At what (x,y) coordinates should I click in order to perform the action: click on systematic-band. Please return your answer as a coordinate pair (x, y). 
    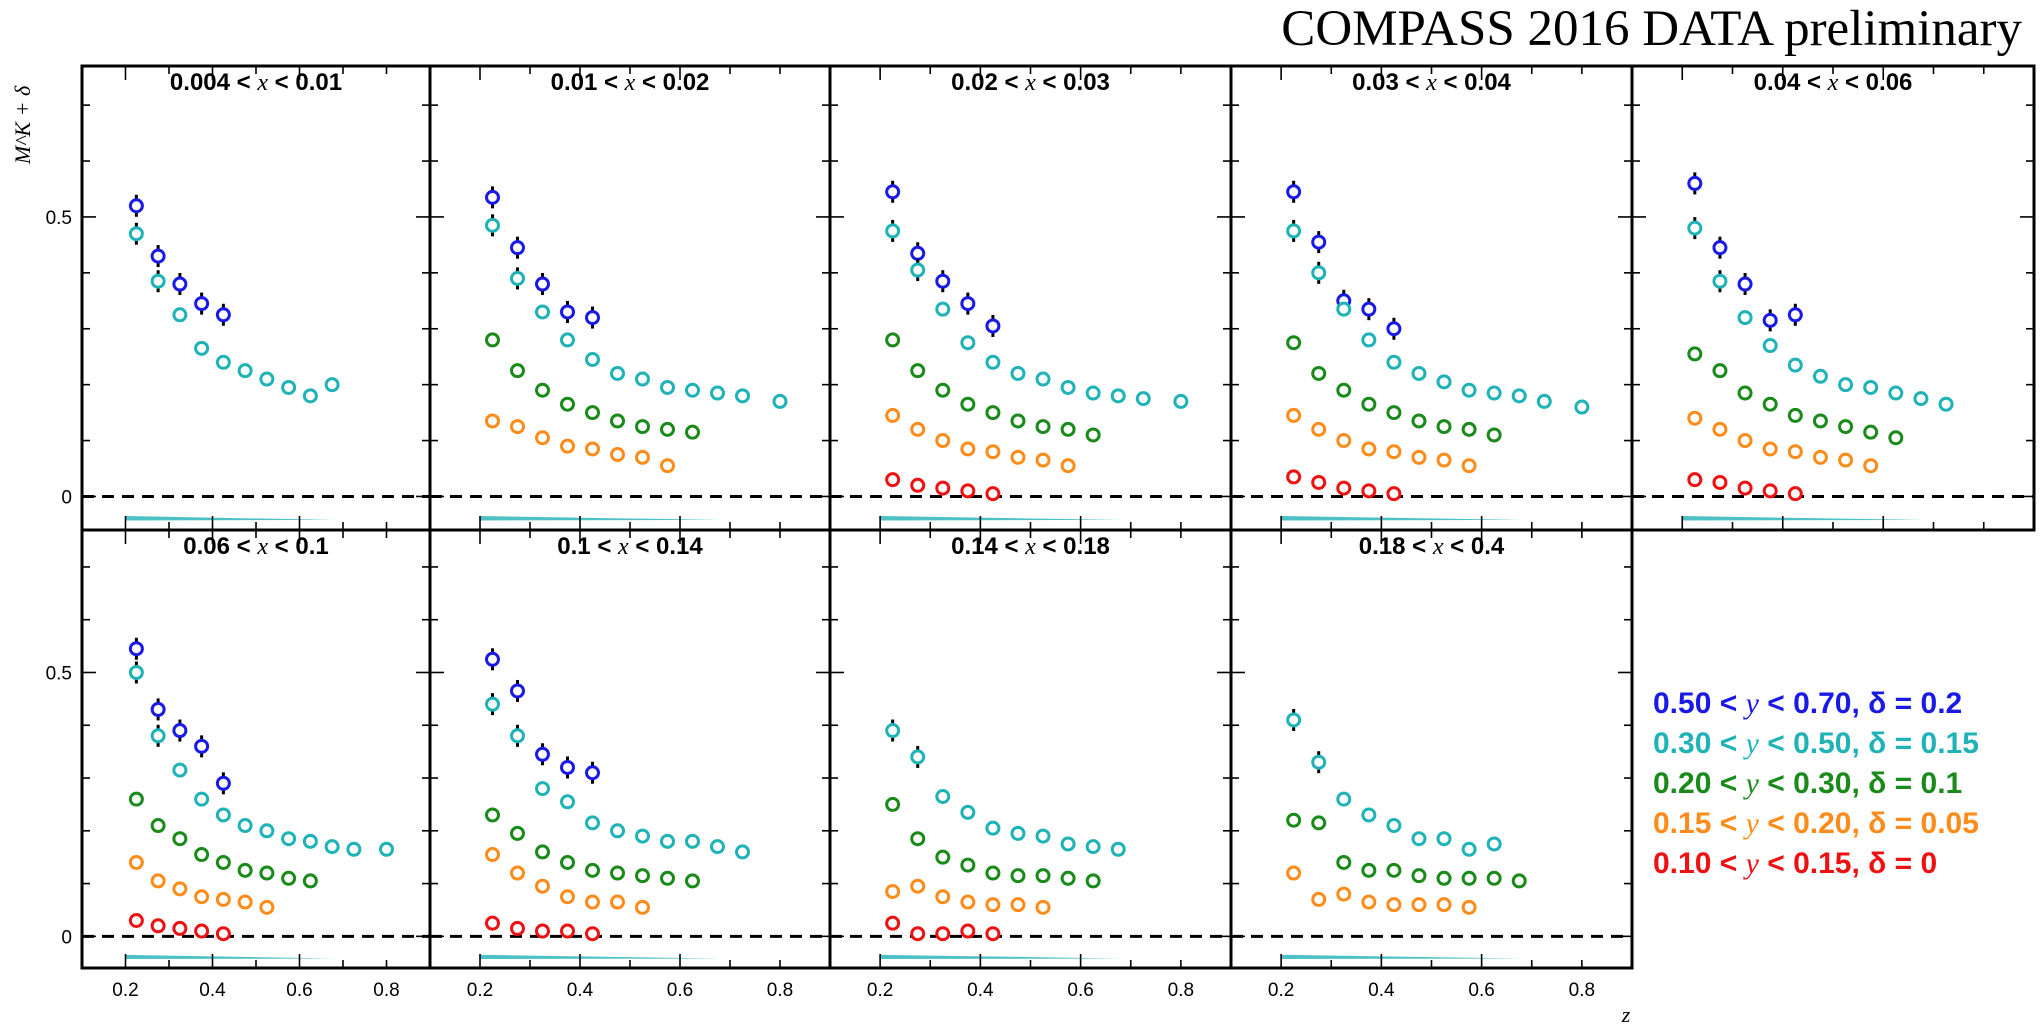
    Looking at the image, I should click on (230, 957).